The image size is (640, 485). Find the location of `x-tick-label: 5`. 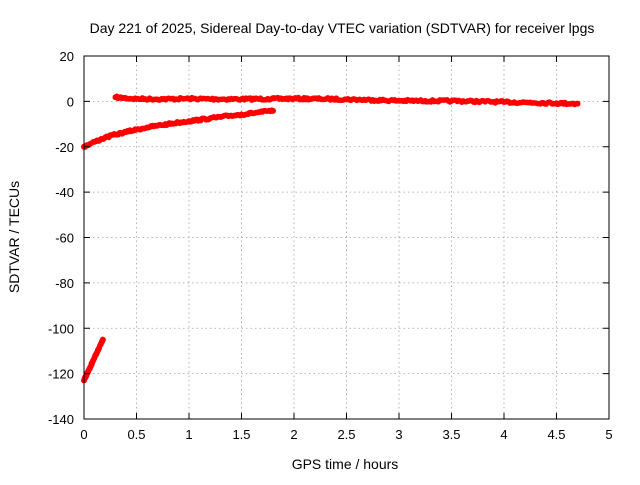

x-tick-label: 5 is located at coordinates (608, 434).